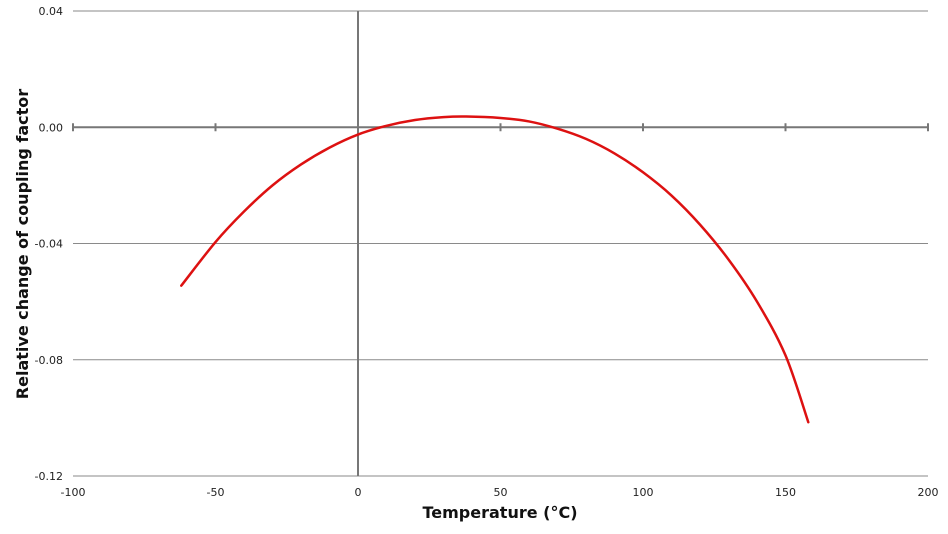 Image resolution: width=948 pixels, height=534 pixels. I want to click on x-tick-label: 150, so click(785, 492).